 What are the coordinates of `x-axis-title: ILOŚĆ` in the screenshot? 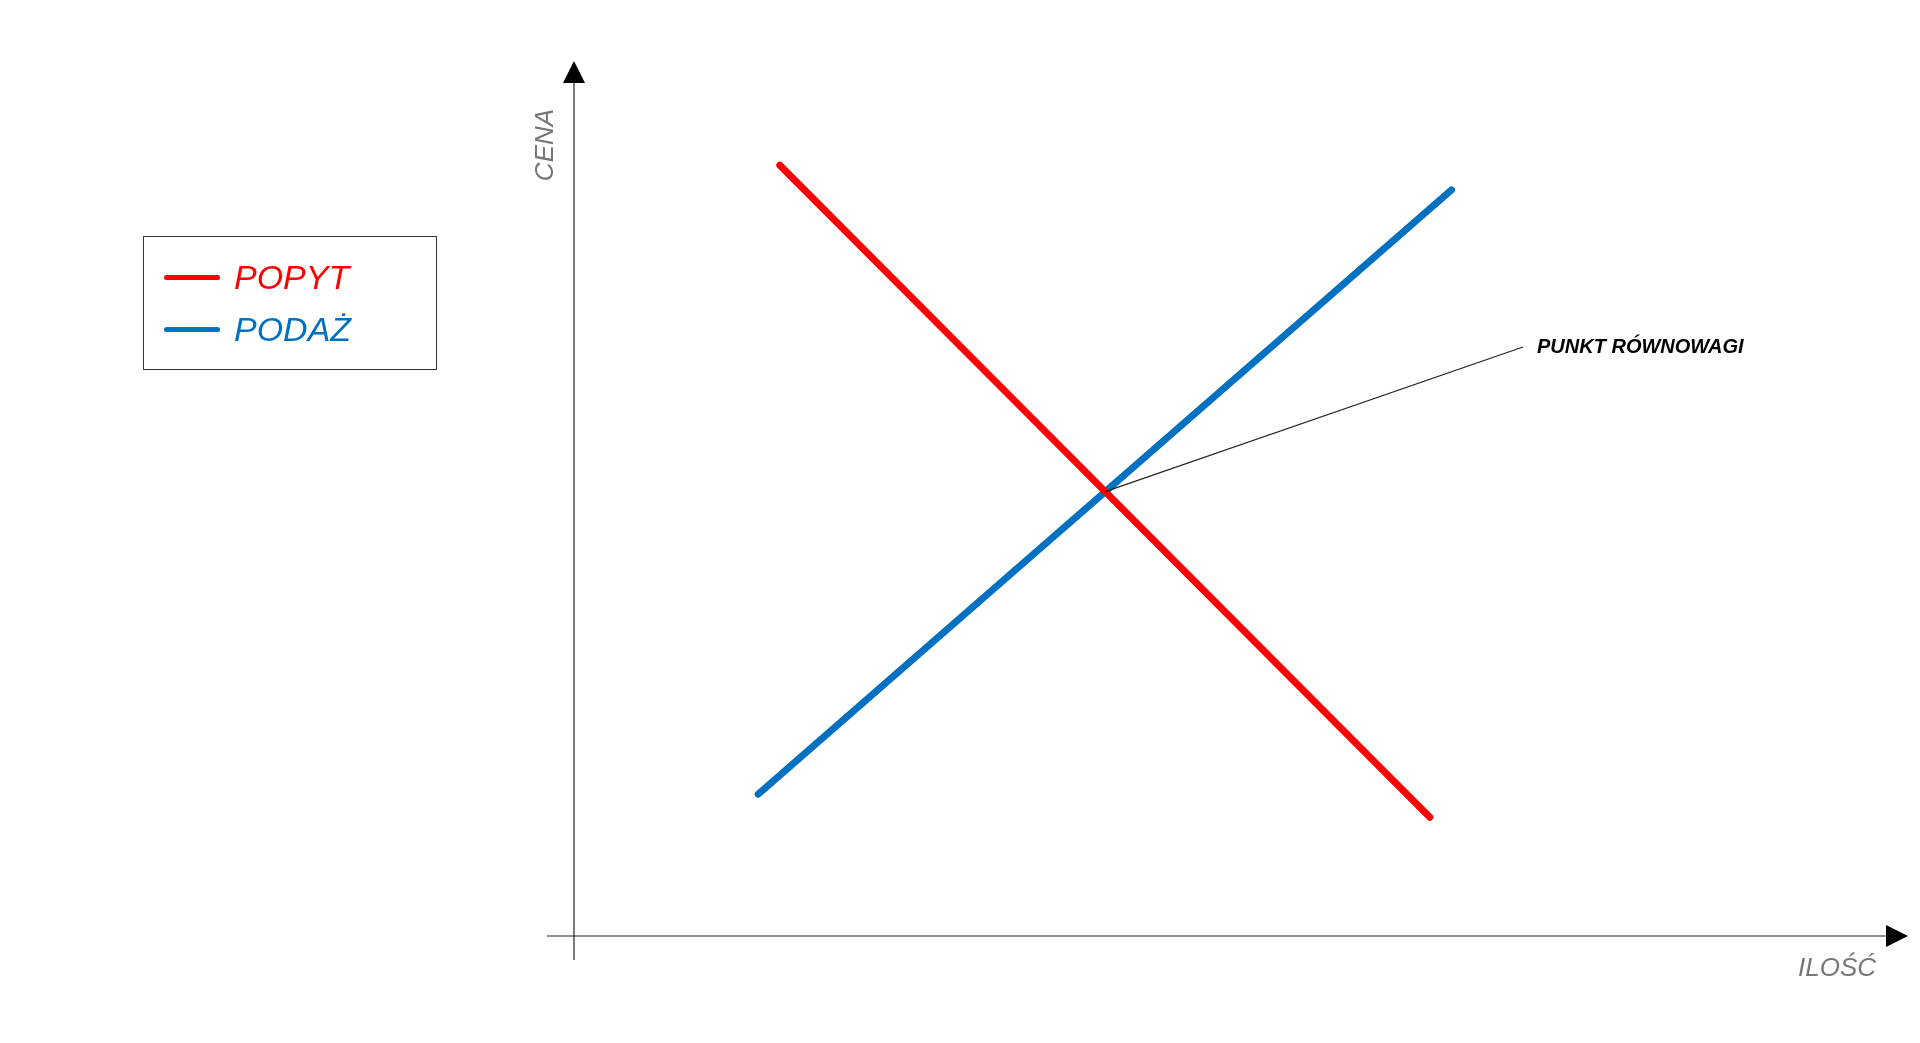 It's located at (1837, 967).